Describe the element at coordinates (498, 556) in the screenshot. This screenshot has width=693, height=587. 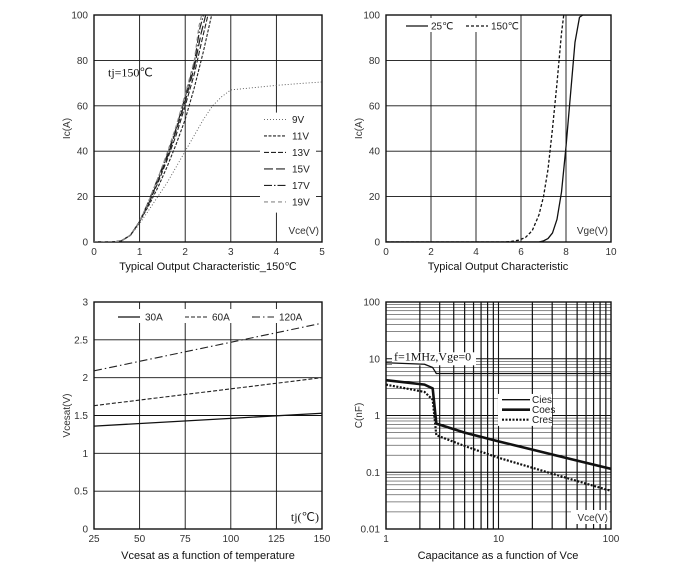
I see `chart-caption: Capacitance as a function of Vce` at that location.